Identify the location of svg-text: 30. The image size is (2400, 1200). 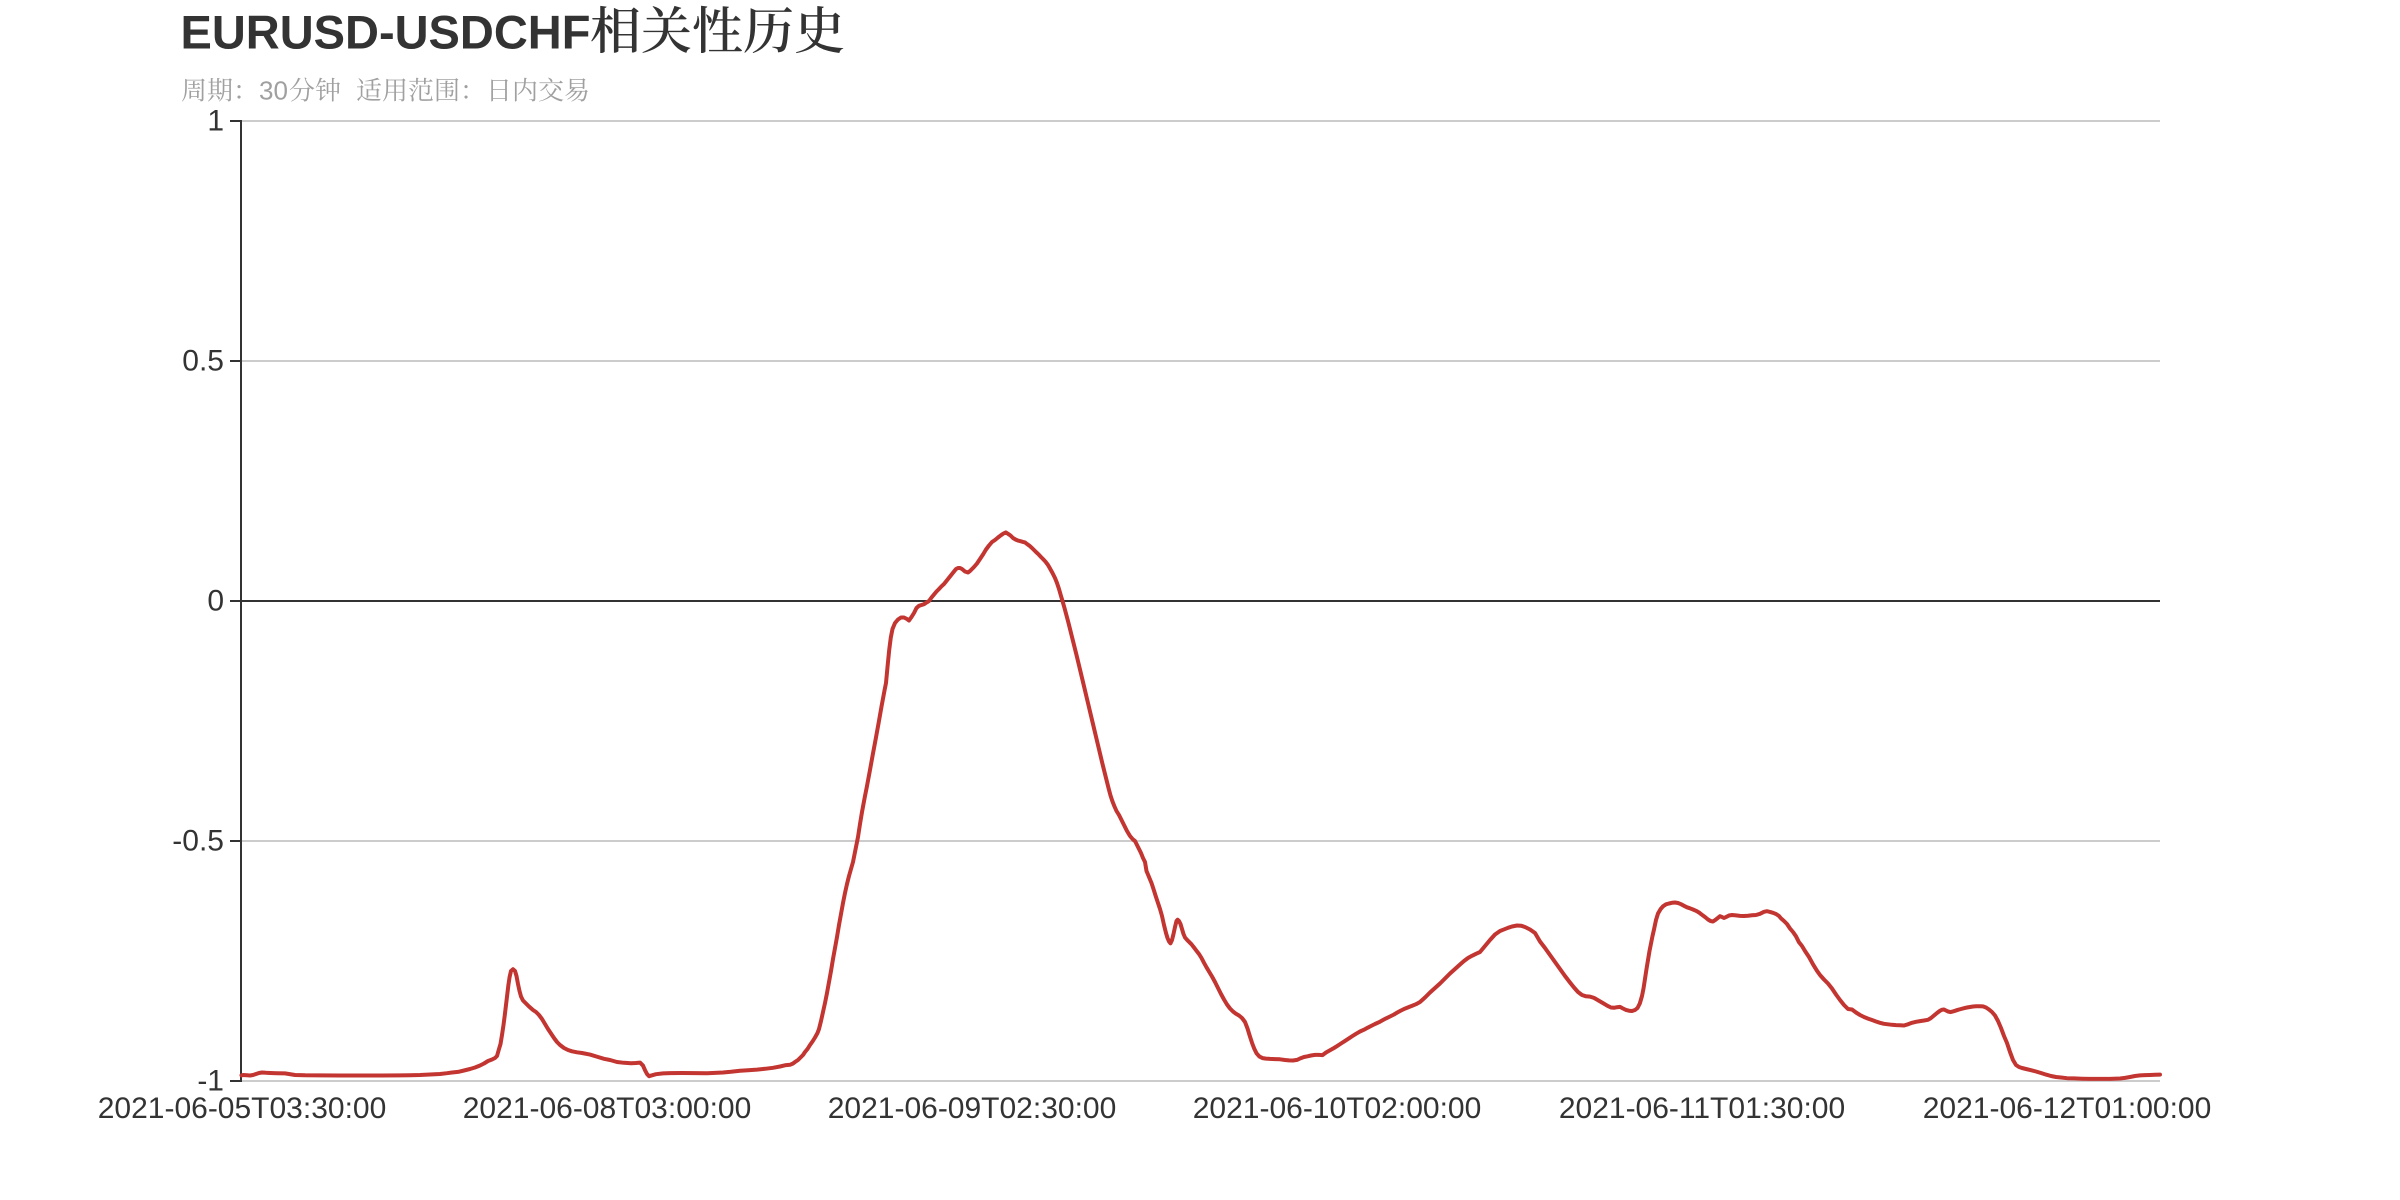
(273, 91).